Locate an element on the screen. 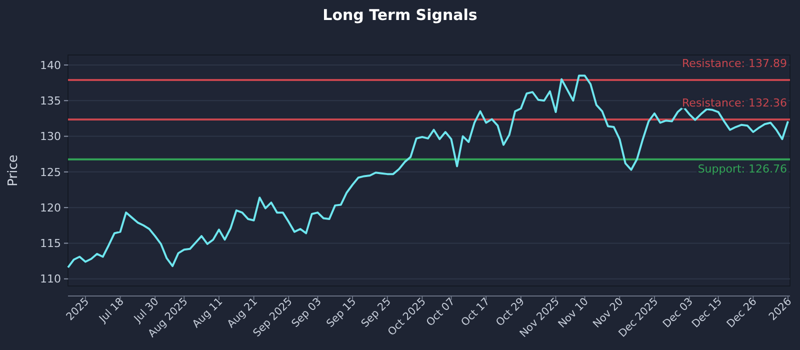 The image size is (800, 350). y-tick-label: 140 is located at coordinates (50, 65).